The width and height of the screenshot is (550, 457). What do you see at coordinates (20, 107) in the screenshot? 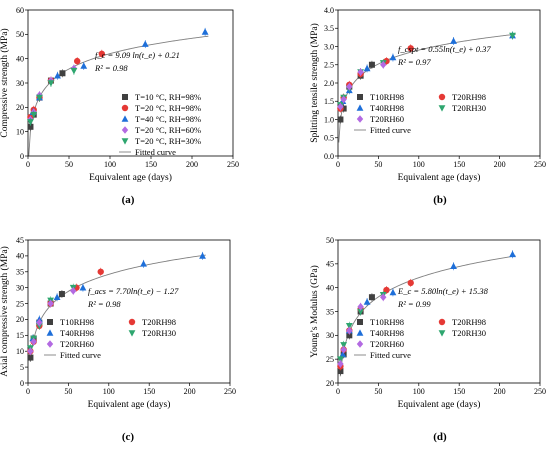
I see `y-tick-label: 20` at bounding box center [20, 107].